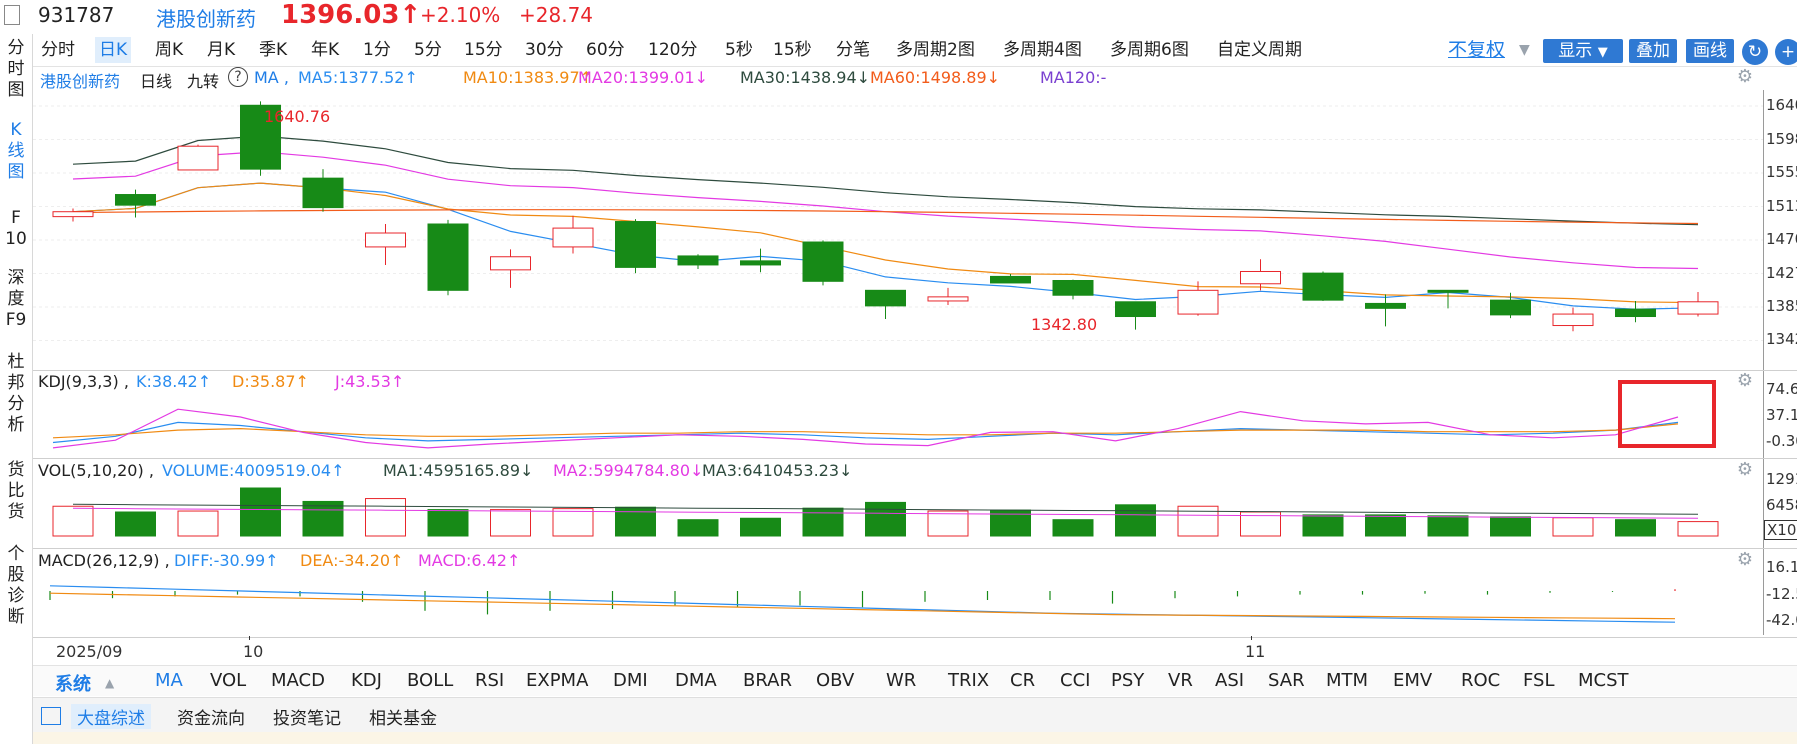  What do you see at coordinates (1128, 680) in the screenshot?
I see `indicator-psy: PSY` at bounding box center [1128, 680].